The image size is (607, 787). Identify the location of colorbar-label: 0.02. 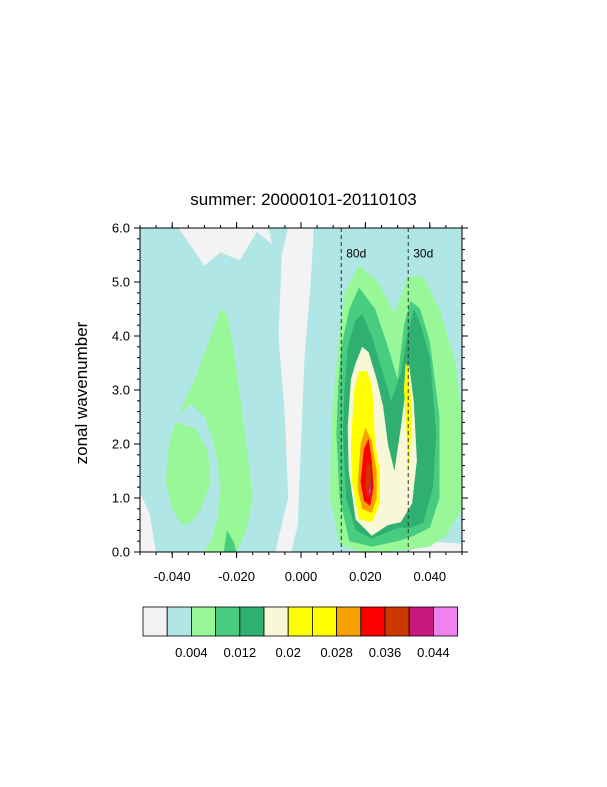
(288, 652).